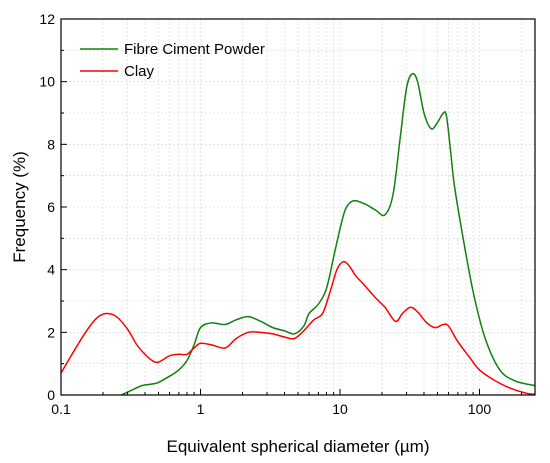 The width and height of the screenshot is (550, 463). I want to click on y-tick-label: 8, so click(51, 144).